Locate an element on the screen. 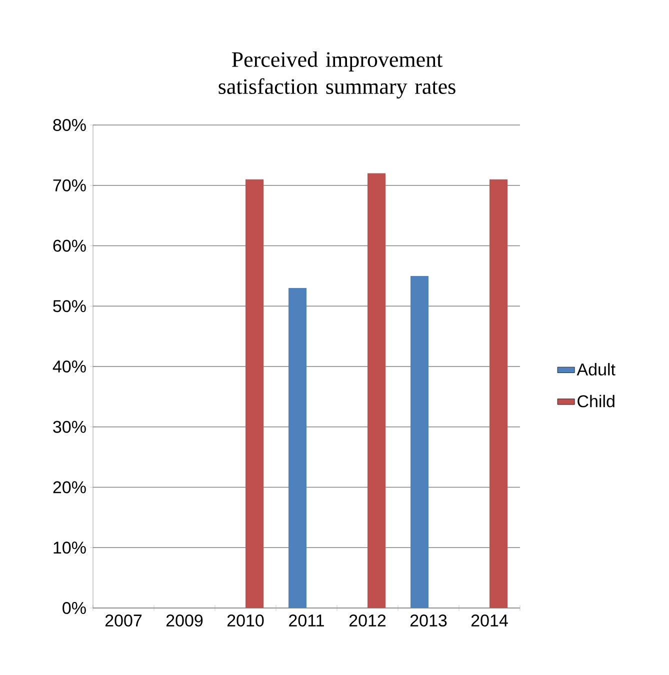  x-tick-label: 2010 is located at coordinates (245, 620).